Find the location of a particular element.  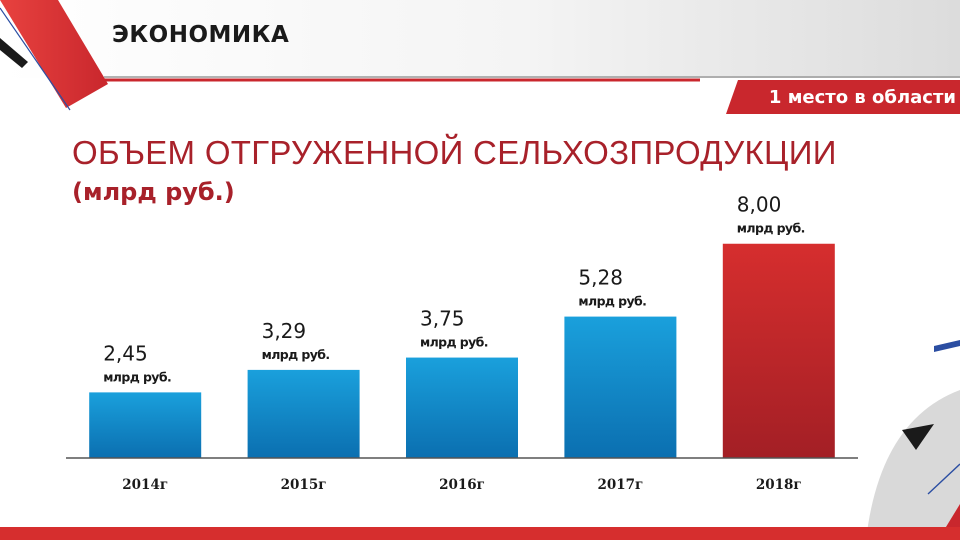

corner-blue-line is located at coordinates (35, 59).